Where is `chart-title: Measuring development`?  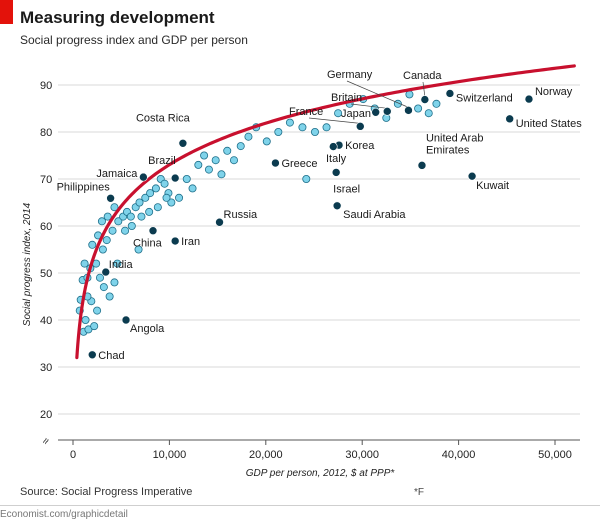
chart-title: Measuring development is located at coordinates (117, 17).